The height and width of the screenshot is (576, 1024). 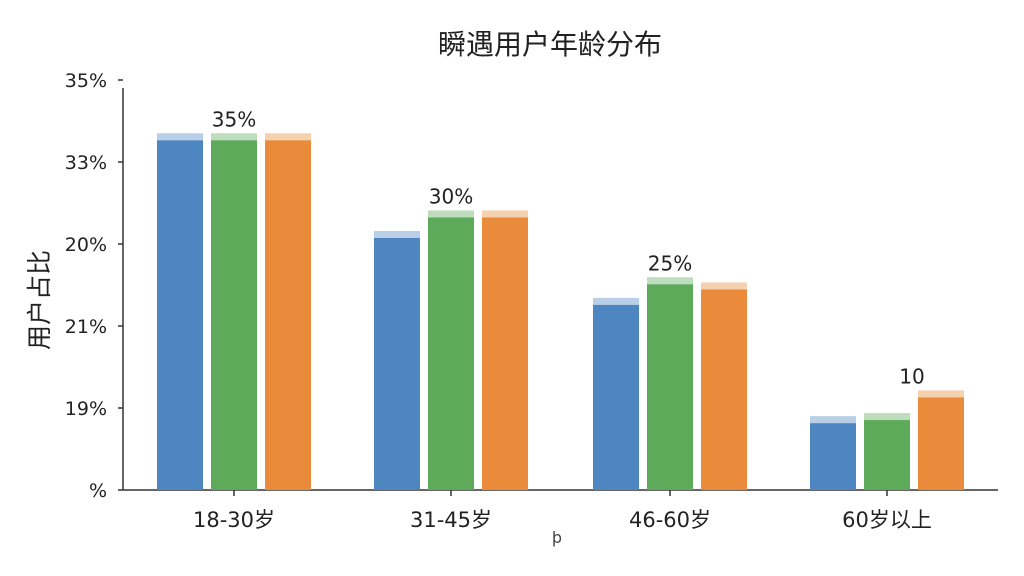 What do you see at coordinates (234, 520) in the screenshot?
I see `x-tick-label: 18-30岁` at bounding box center [234, 520].